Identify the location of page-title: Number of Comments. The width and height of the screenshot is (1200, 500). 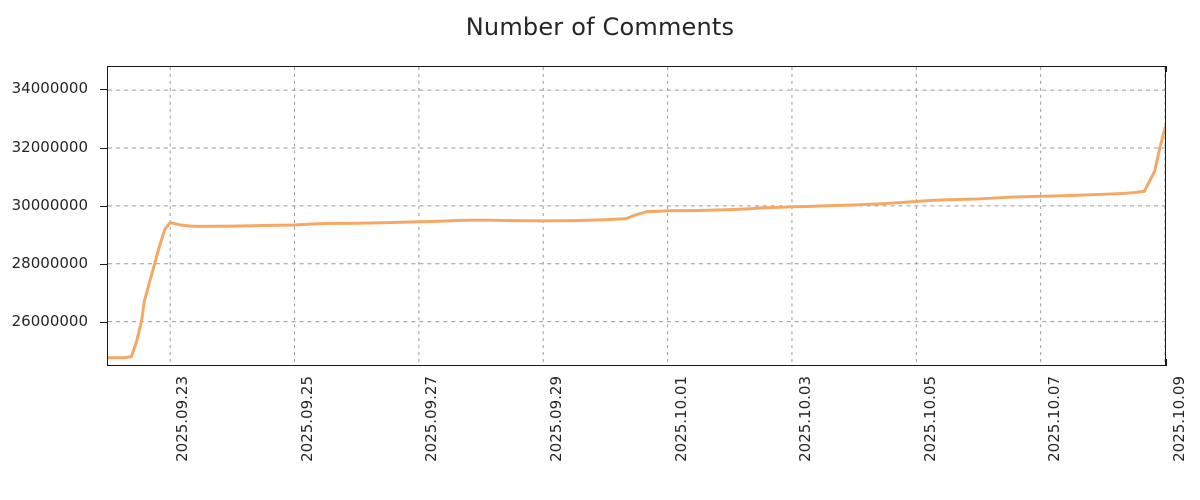
(600, 27).